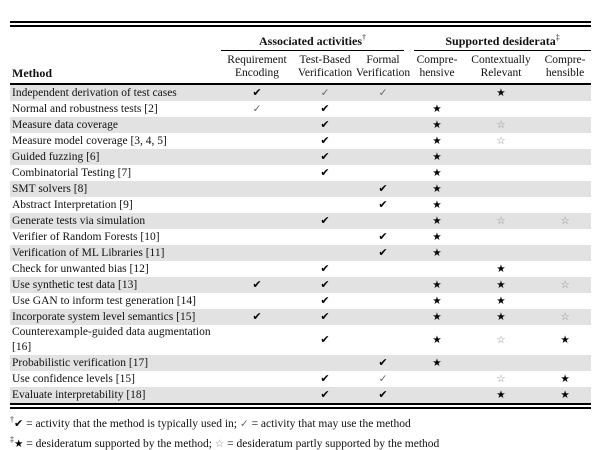 Image resolution: width=600 pixels, height=450 pixels. I want to click on col-header-line: Verification, so click(325, 73).